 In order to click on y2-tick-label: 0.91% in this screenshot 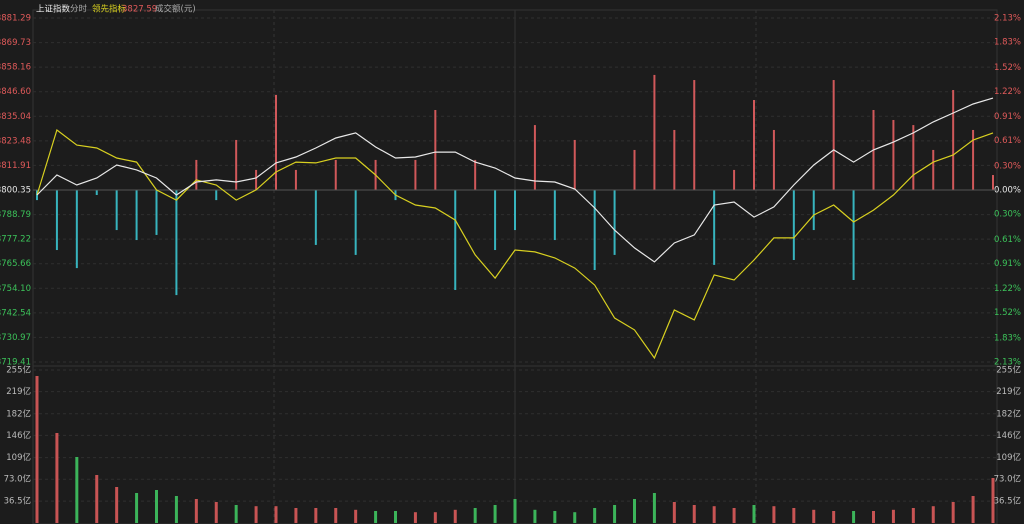, I will do `click(1007, 264)`.